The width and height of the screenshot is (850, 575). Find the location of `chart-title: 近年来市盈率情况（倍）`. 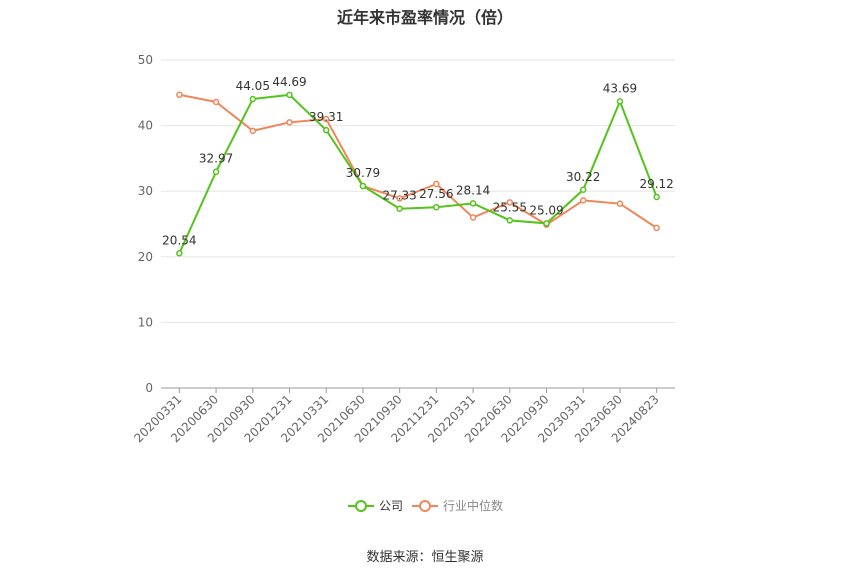

chart-title: 近年来市盈率情况（倍） is located at coordinates (424, 17).